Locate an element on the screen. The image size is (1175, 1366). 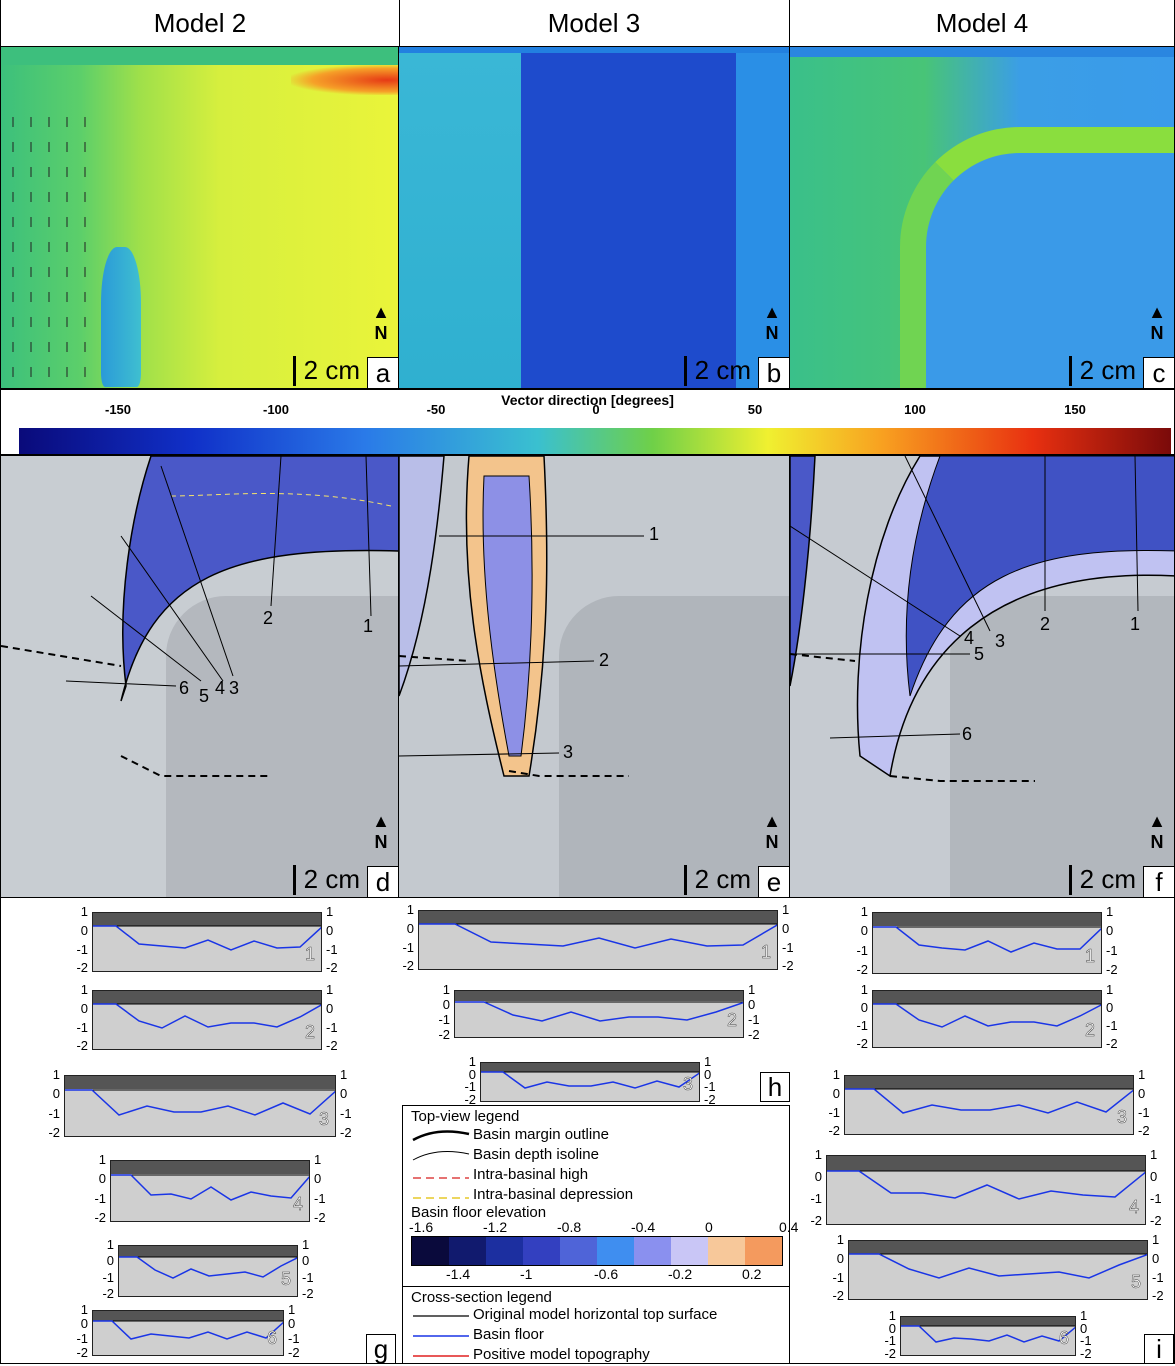
section-number: 4 is located at coordinates (298, 1204).